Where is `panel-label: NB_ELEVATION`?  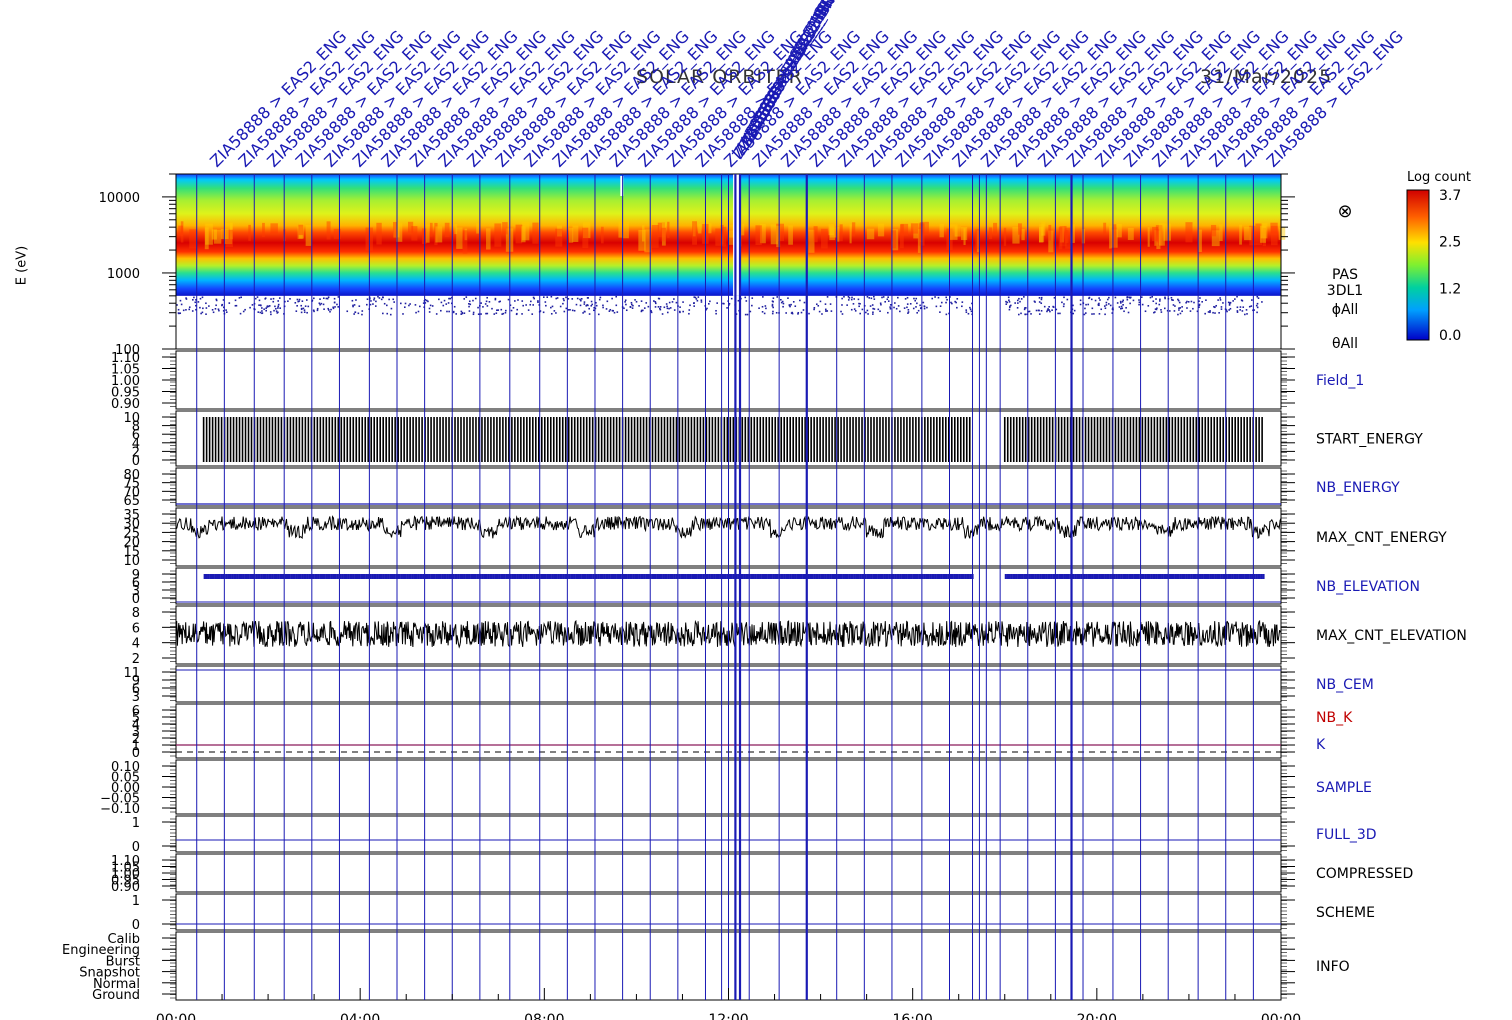 panel-label: NB_ELEVATION is located at coordinates (1368, 587).